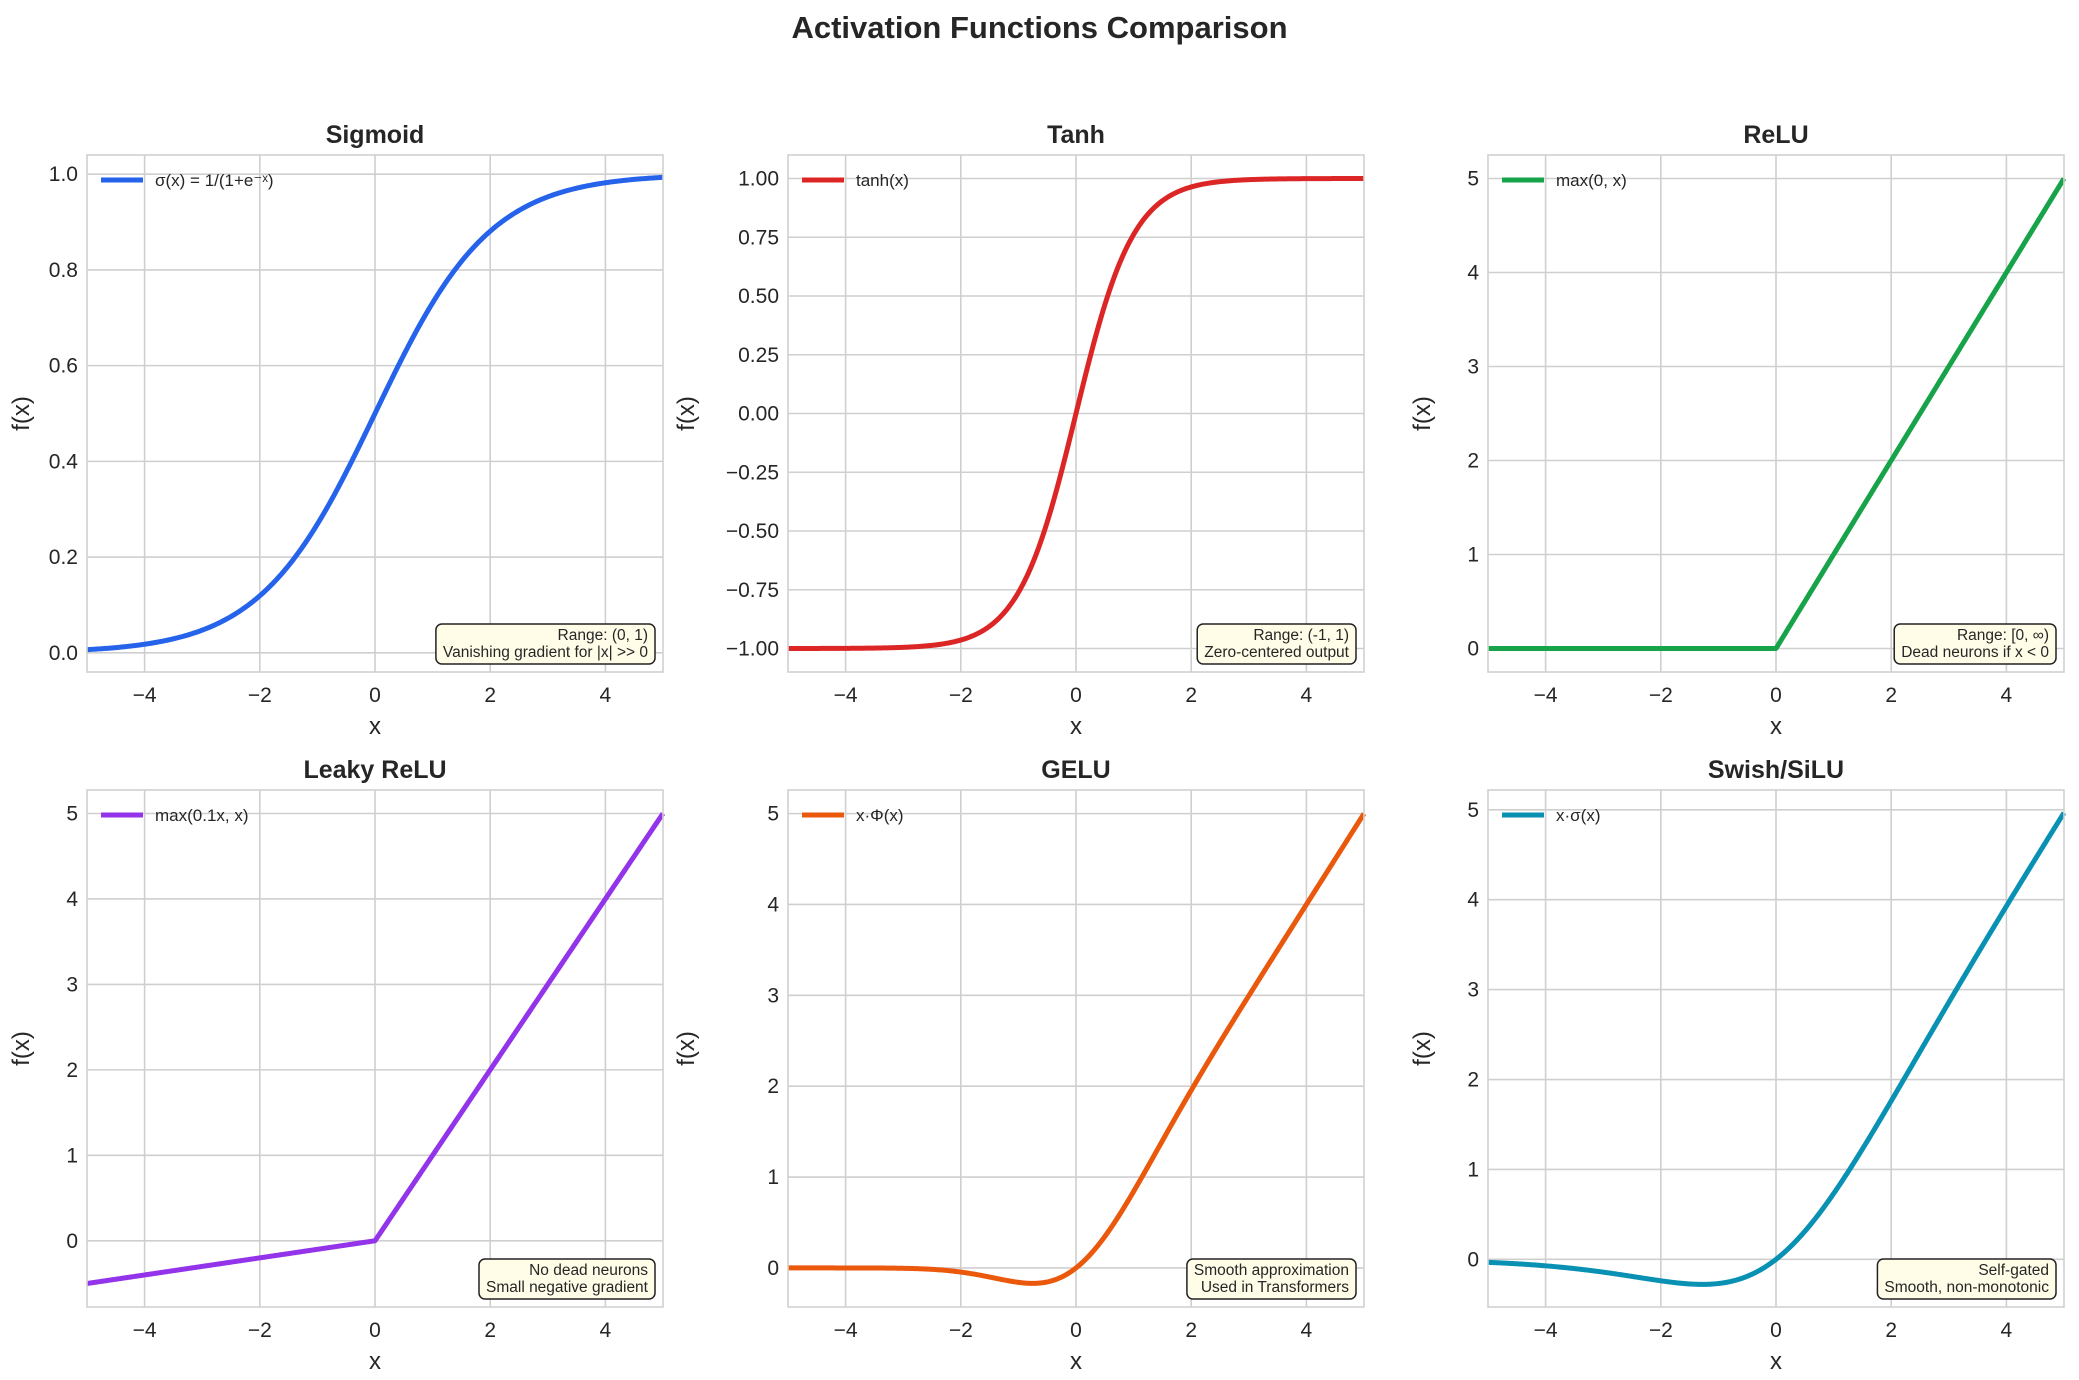 The height and width of the screenshot is (1380, 2079). I want to click on subplot-title: Tanh, so click(1076, 135).